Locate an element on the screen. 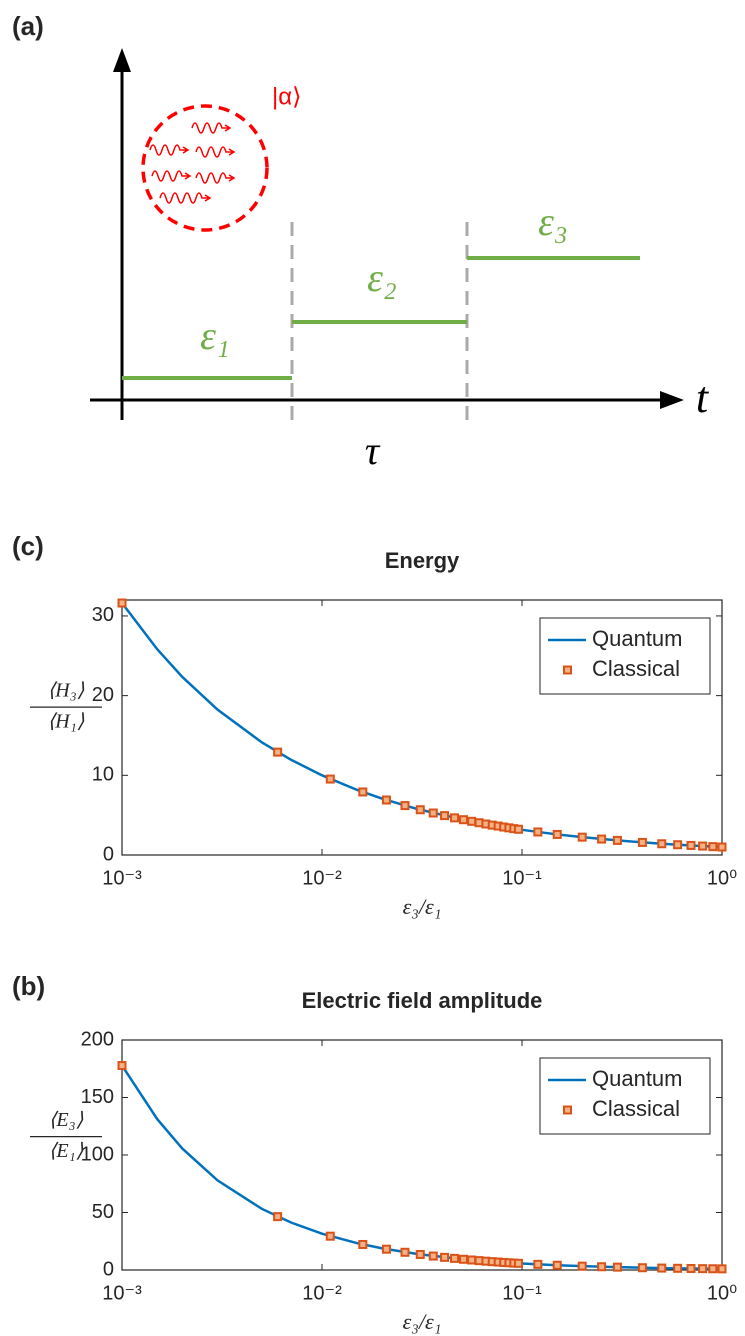 Image resolution: width=745 pixels, height=1336 pixels. panel-label: (c) is located at coordinates (28, 546).